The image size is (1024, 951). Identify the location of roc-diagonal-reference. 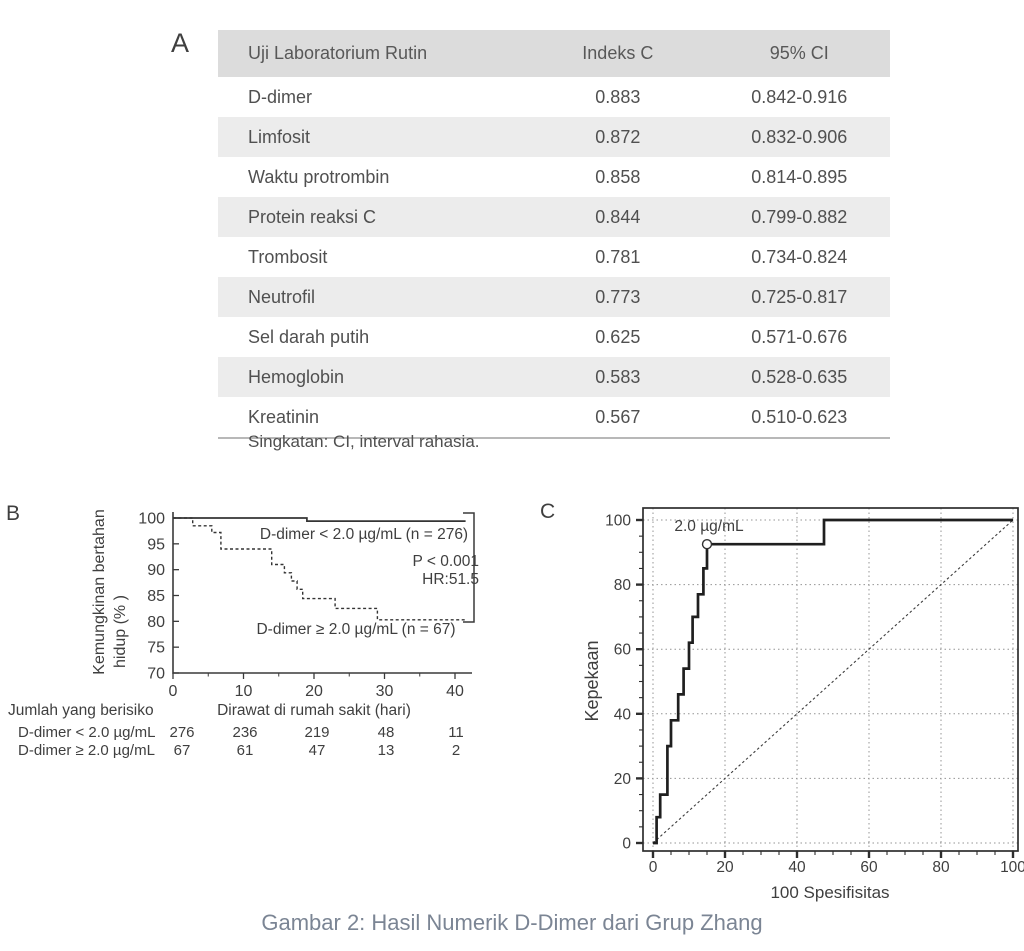
(833, 681).